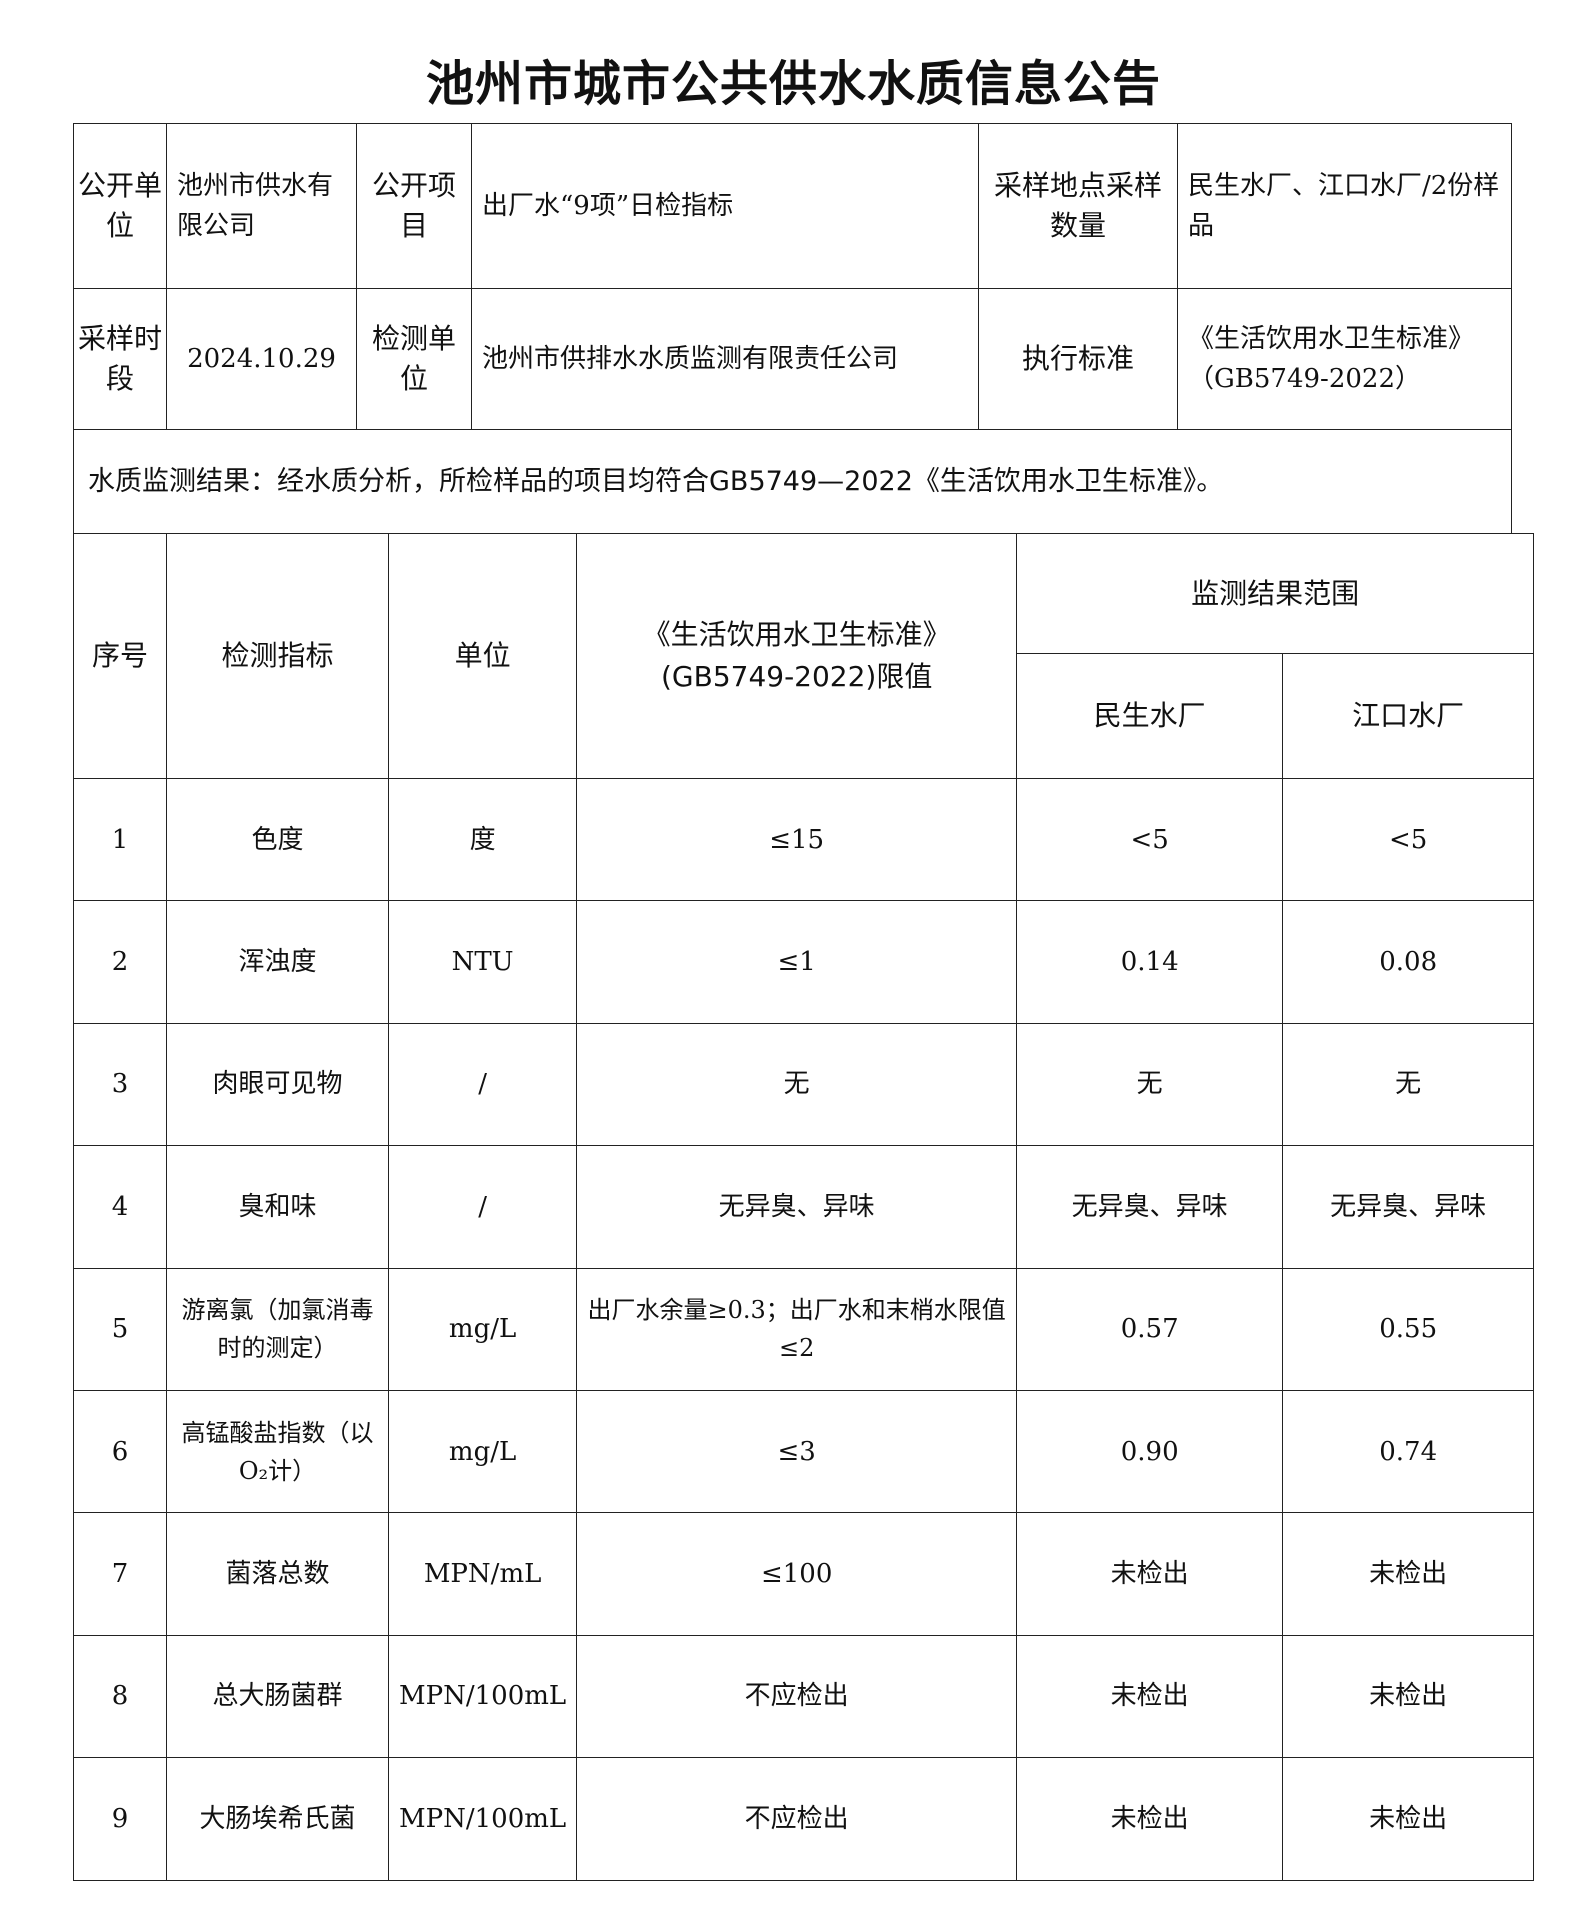  What do you see at coordinates (120, 1207) in the screenshot?
I see `cell-no: 4` at bounding box center [120, 1207].